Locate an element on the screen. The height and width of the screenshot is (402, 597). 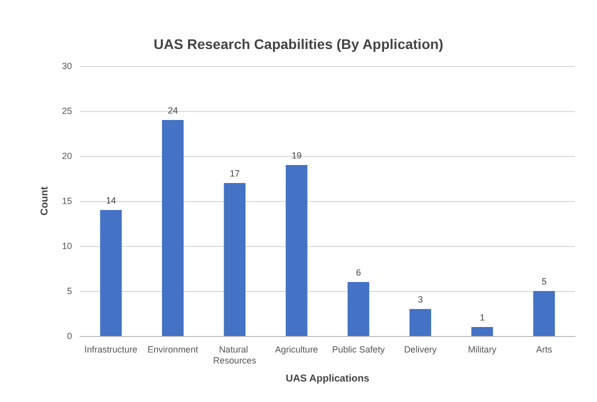
data-label: 17 is located at coordinates (235, 173).